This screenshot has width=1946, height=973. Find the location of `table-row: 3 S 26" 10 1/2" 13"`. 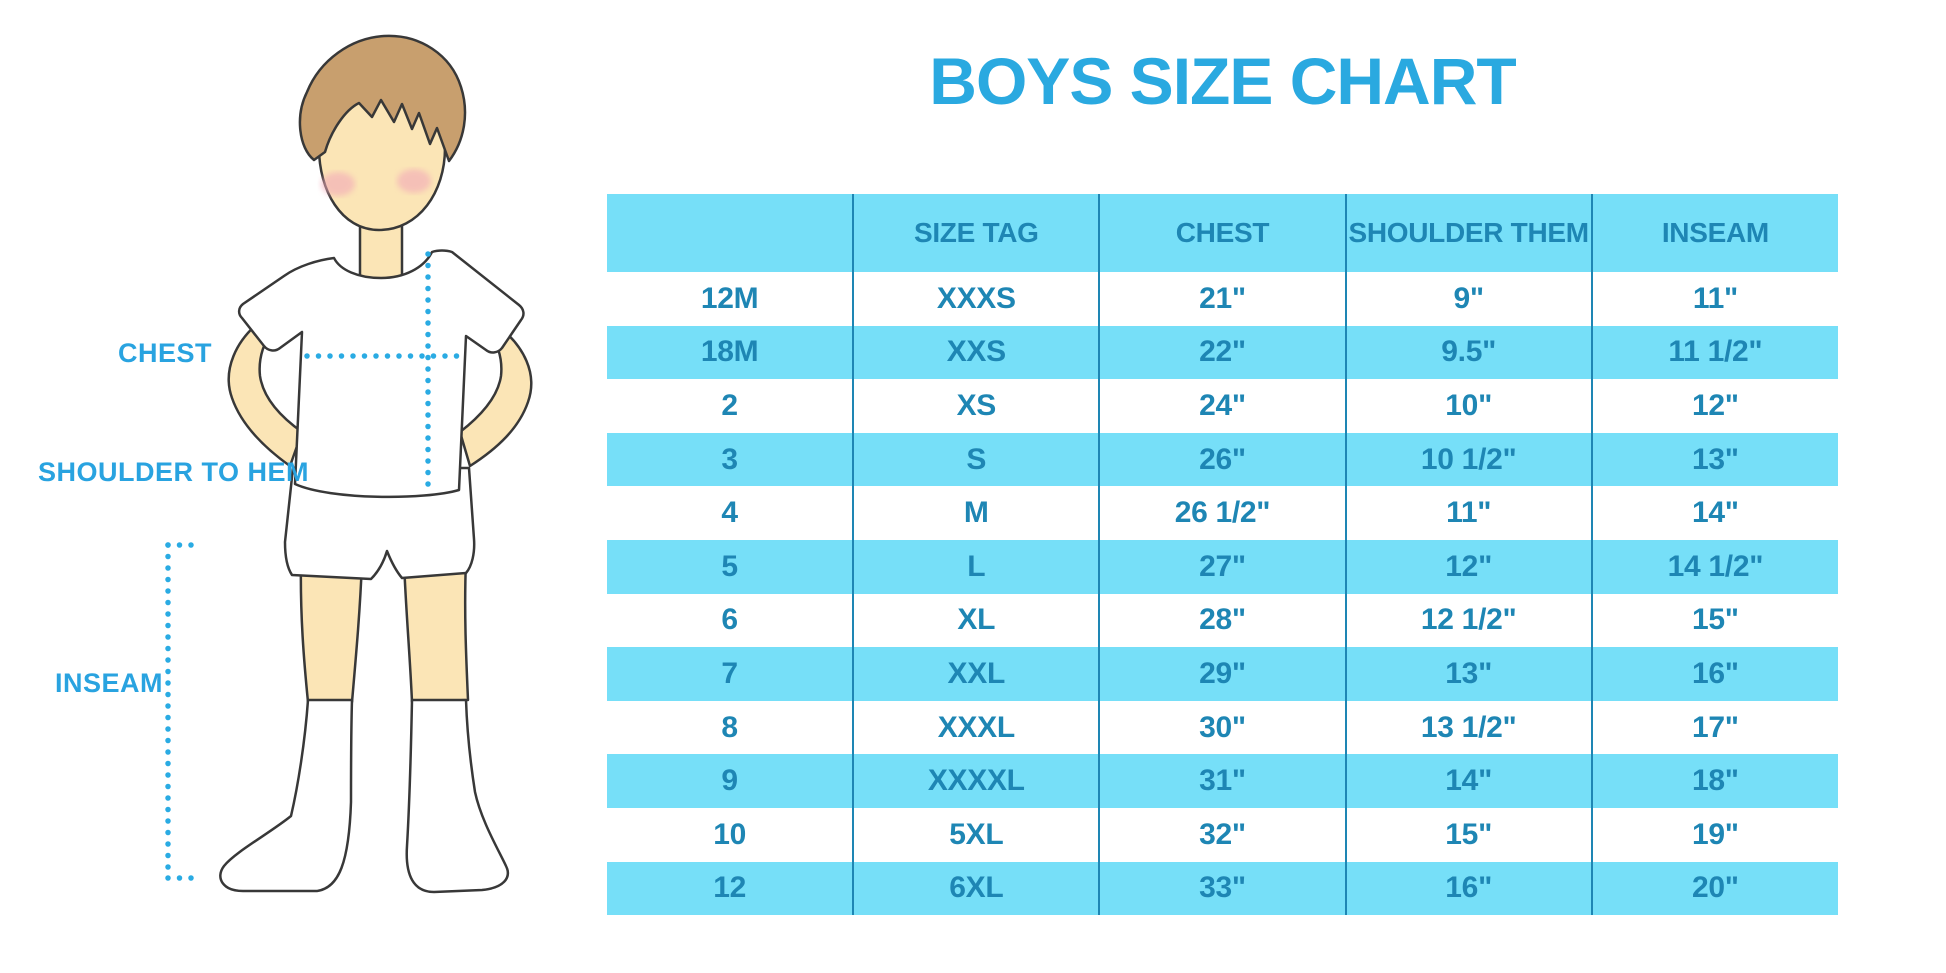

table-row: 3 S 26" 10 1/2" 13" is located at coordinates (1222, 459).